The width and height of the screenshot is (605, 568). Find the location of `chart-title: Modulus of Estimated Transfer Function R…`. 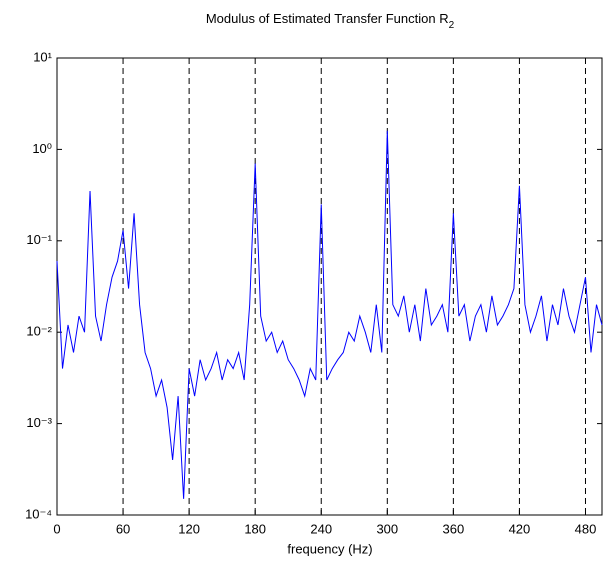

chart-title: Modulus of Estimated Transfer Function R… is located at coordinates (330, 20).